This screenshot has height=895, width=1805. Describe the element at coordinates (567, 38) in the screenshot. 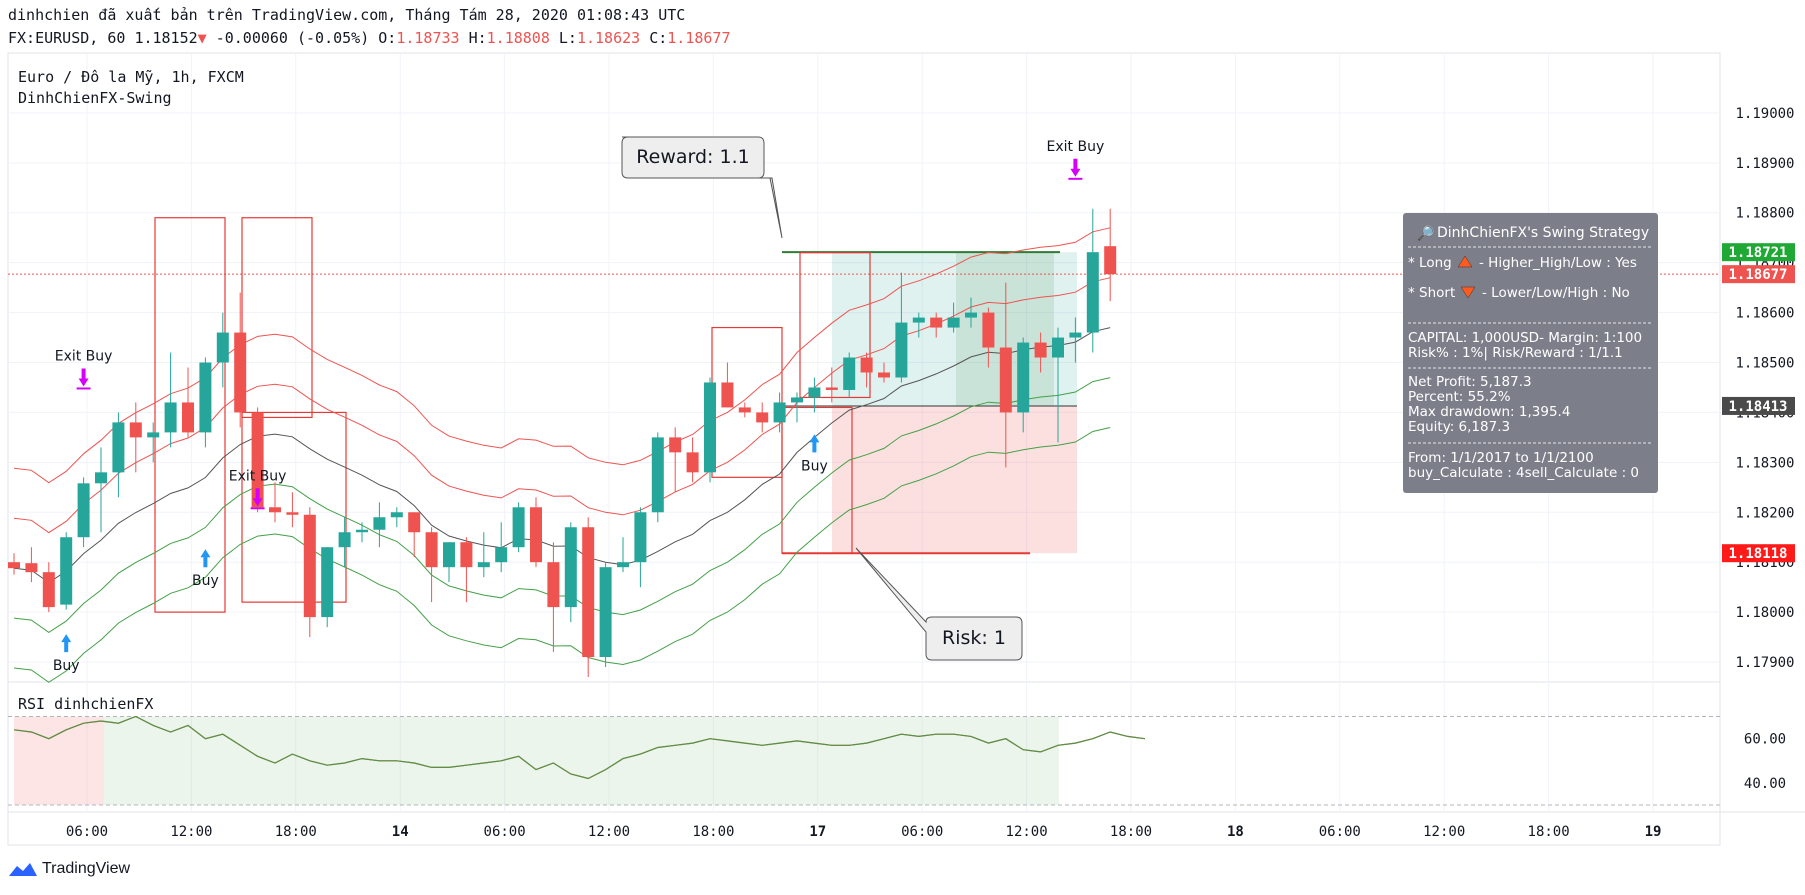

I see `low-label: L:` at that location.